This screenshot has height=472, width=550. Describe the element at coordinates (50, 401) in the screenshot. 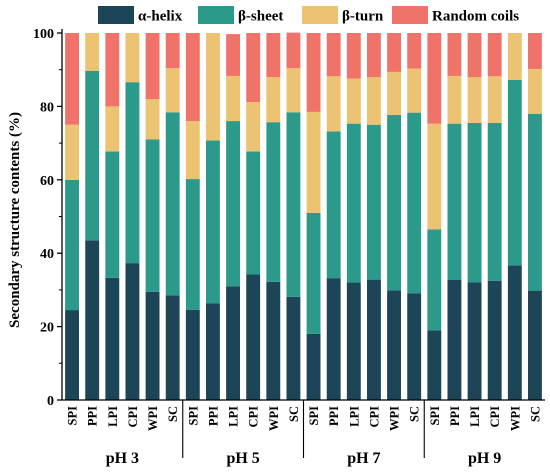

I see `y-tick-label: 0` at that location.